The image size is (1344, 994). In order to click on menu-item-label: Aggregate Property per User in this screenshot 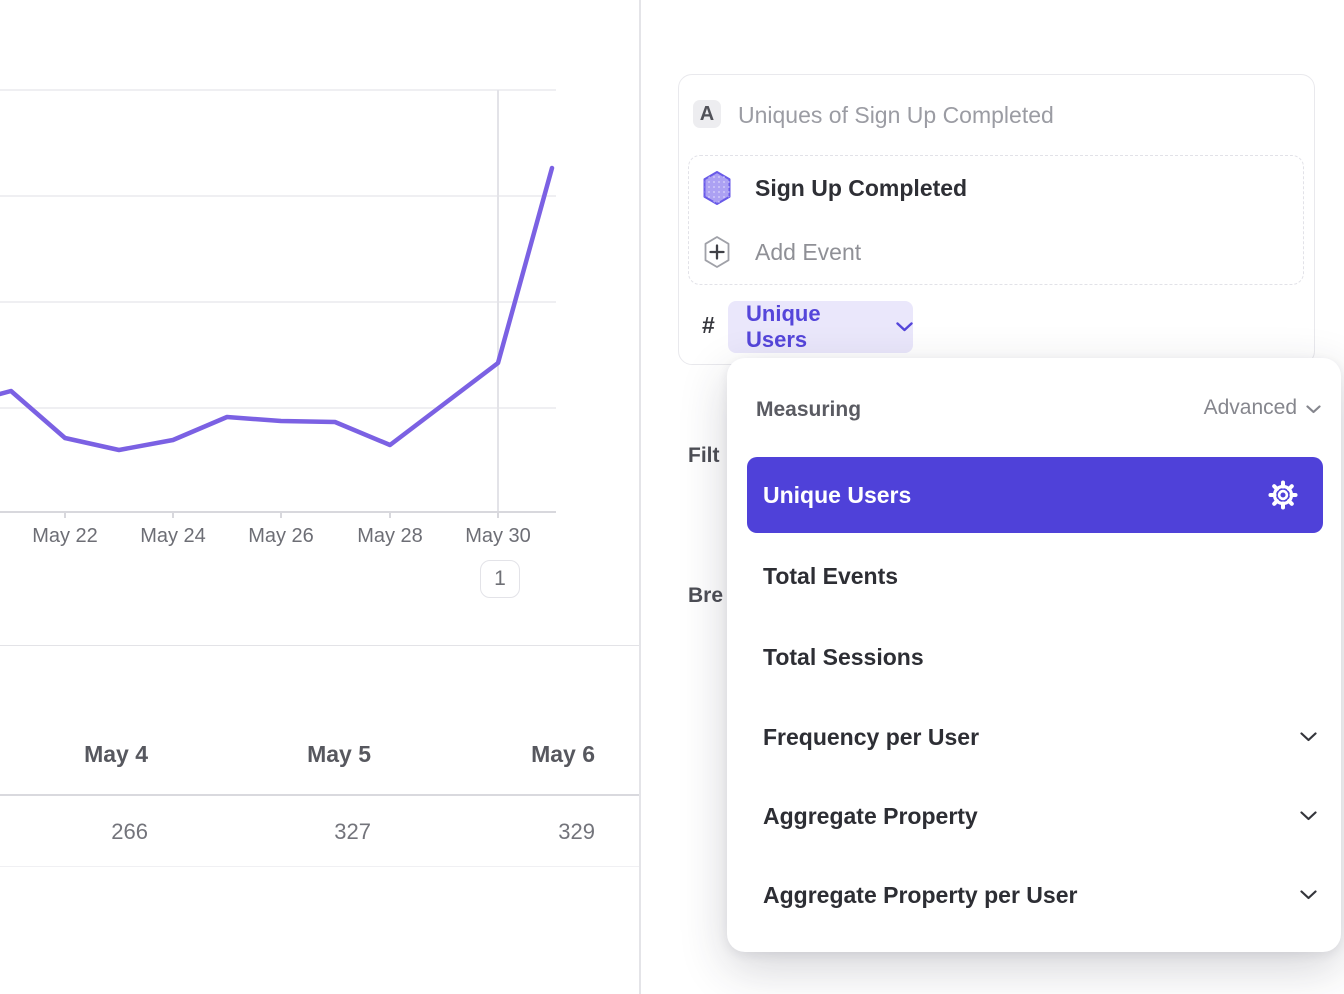, I will do `click(920, 894)`.